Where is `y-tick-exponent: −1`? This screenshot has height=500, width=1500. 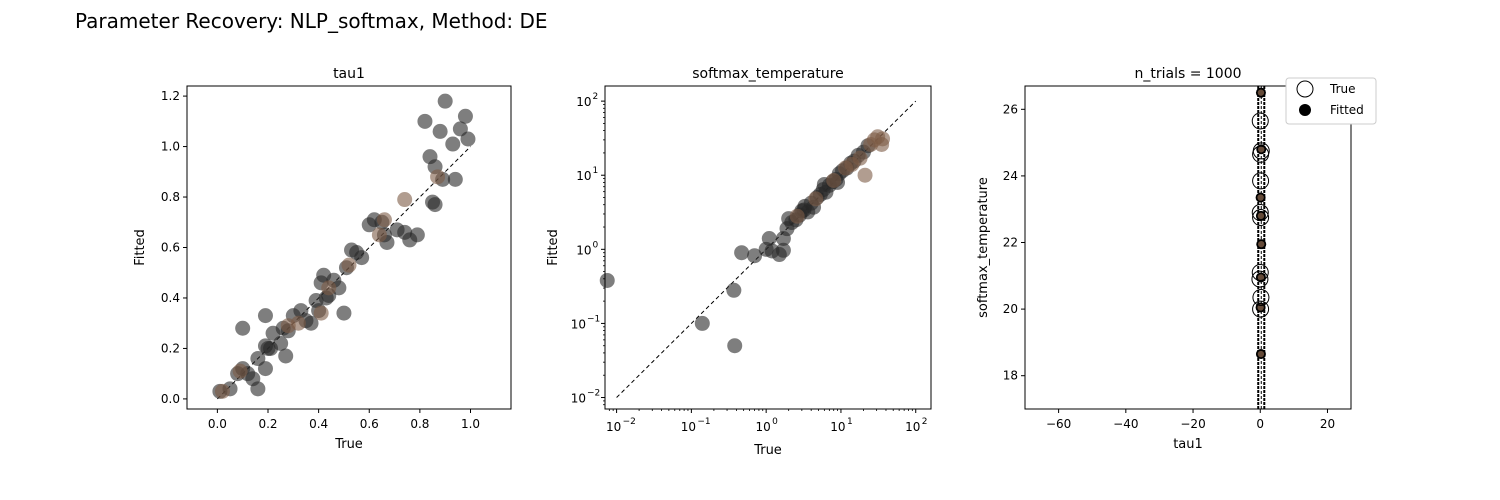 y-tick-exponent: −1 is located at coordinates (593, 319).